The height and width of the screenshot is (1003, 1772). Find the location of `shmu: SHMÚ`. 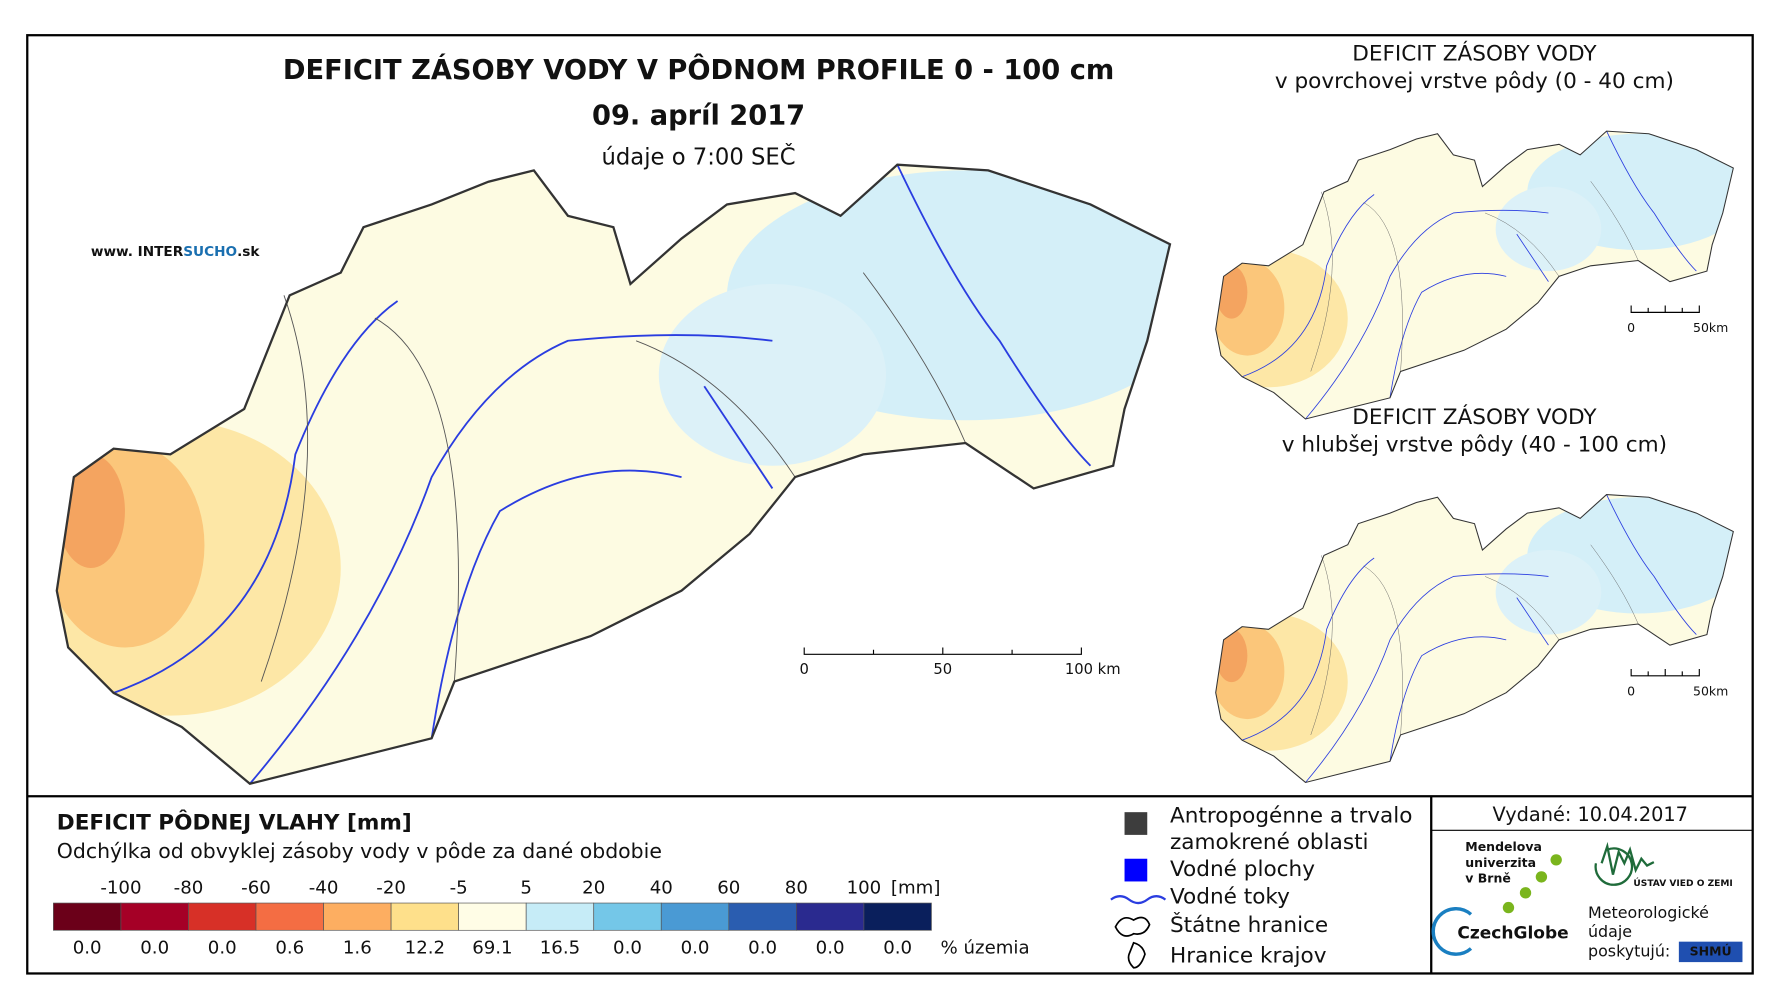

shmu: SHMÚ is located at coordinates (1711, 950).